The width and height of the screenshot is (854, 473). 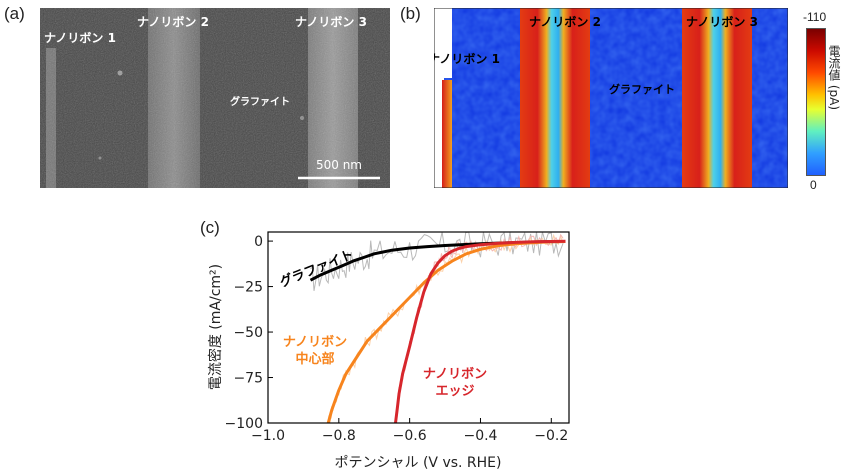 I want to click on label-ribbon-3: ナノリボン 3, so click(x=331, y=21).